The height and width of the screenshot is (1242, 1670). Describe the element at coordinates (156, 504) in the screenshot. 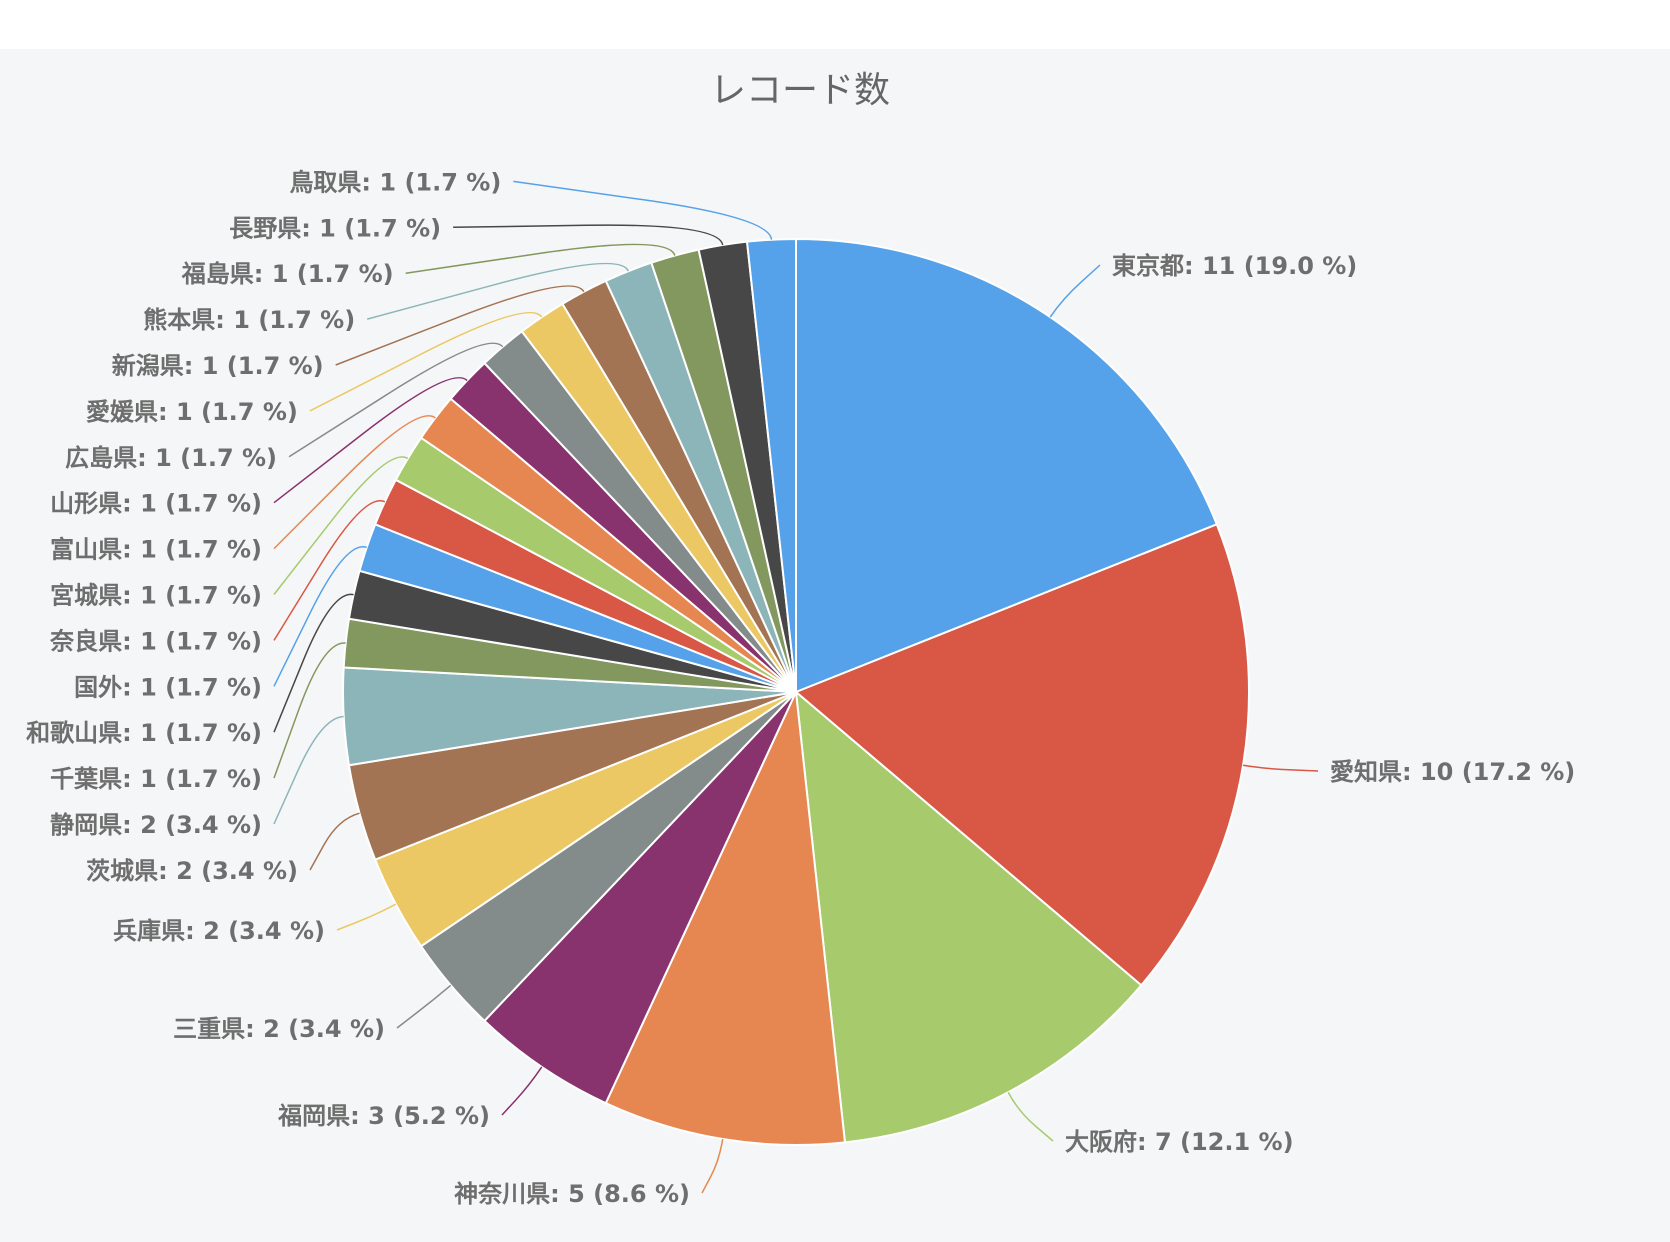

I see `slice-label: 山形県: 1 (1.7 %)` at that location.